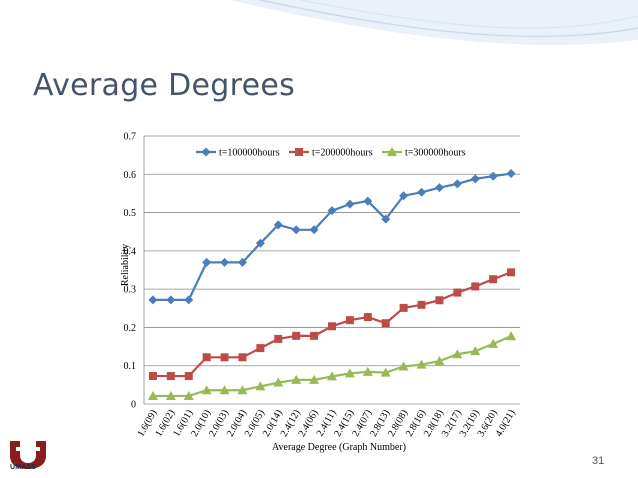 This screenshot has height=478, width=638. Describe the element at coordinates (130, 137) in the screenshot. I see `y-tick-label: 0.7` at that location.